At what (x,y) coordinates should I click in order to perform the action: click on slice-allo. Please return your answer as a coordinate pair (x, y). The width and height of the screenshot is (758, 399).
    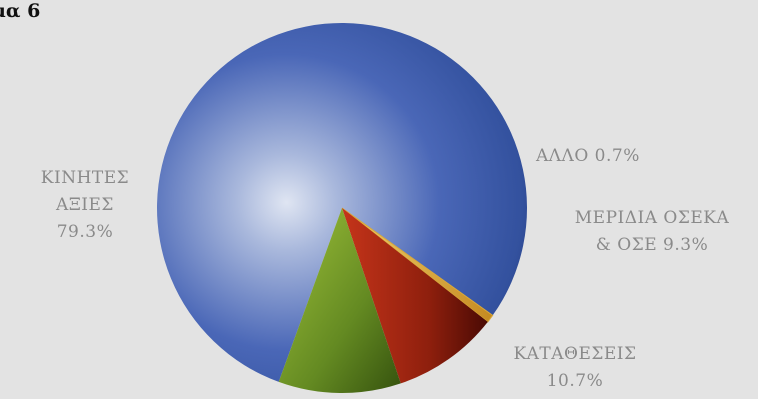
    Looking at the image, I should click on (417, 265).